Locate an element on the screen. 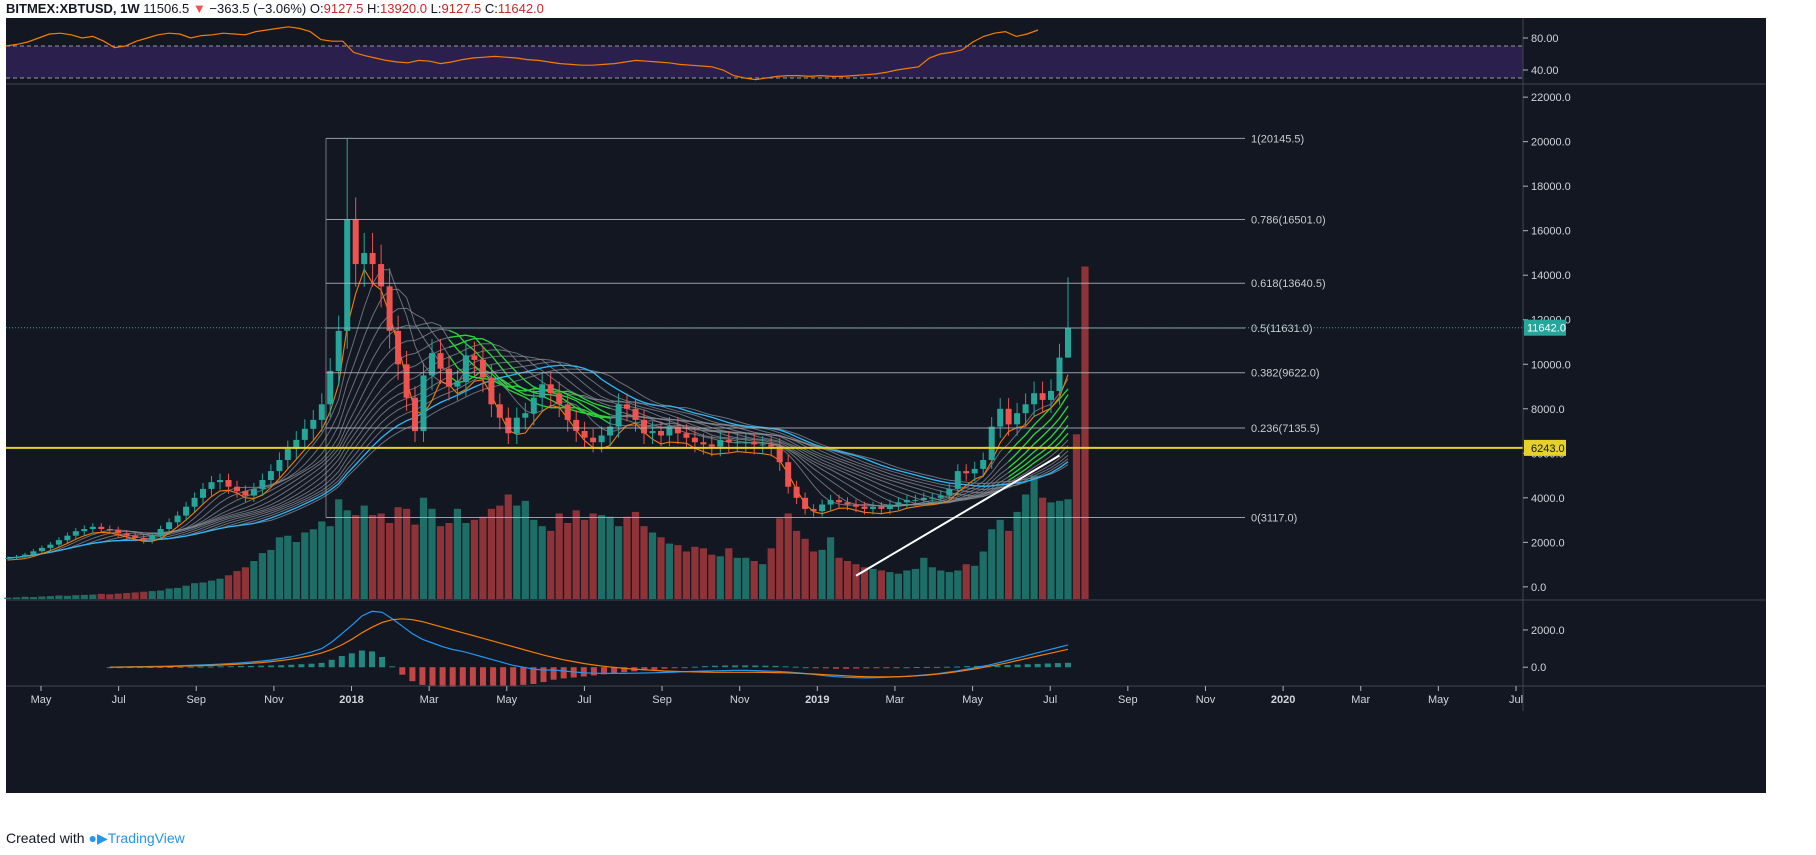 The height and width of the screenshot is (855, 1816). tradingview-logo-icon: ●▶ is located at coordinates (98, 838).